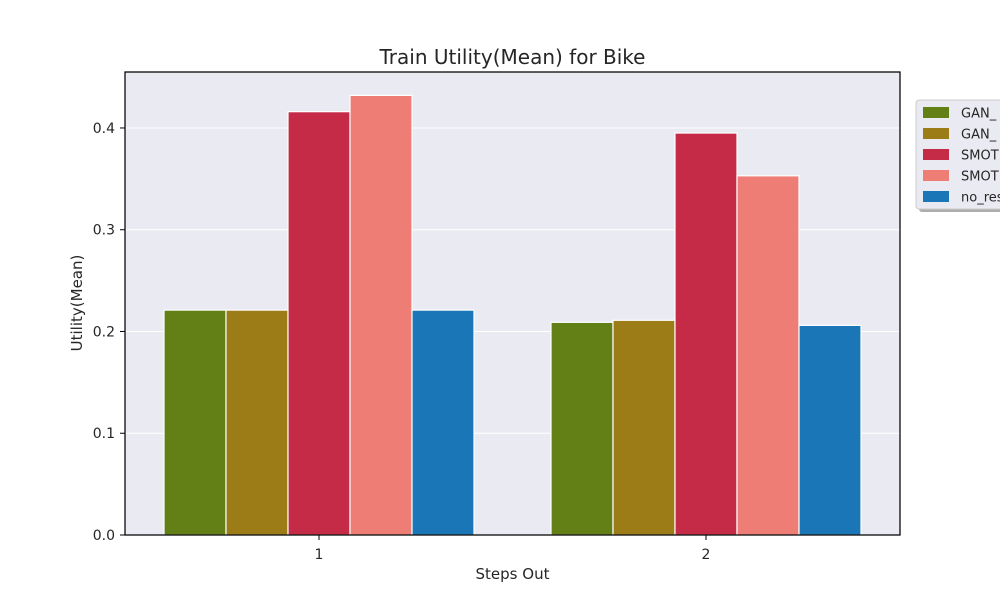 This screenshot has width=1000, height=600. Describe the element at coordinates (706, 555) in the screenshot. I see `x-tick-label: 2` at that location.